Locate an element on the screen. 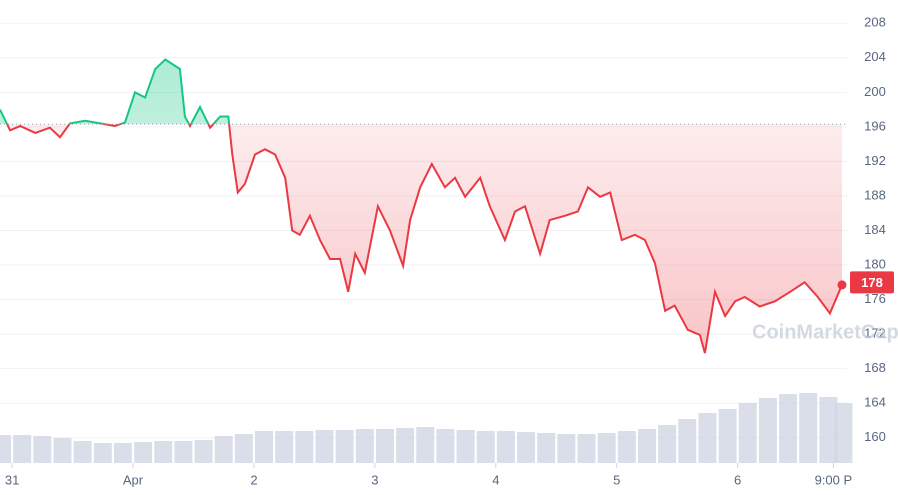 Image resolution: width=898 pixels, height=495 pixels. y-tick-label: 184 is located at coordinates (875, 229).